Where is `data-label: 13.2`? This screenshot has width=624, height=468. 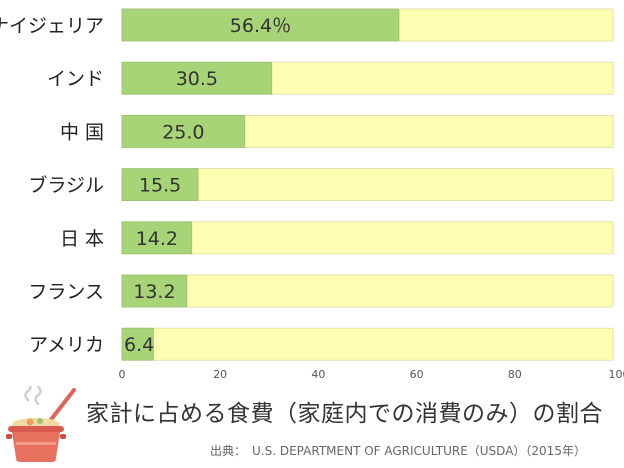 data-label: 13.2 is located at coordinates (154, 292).